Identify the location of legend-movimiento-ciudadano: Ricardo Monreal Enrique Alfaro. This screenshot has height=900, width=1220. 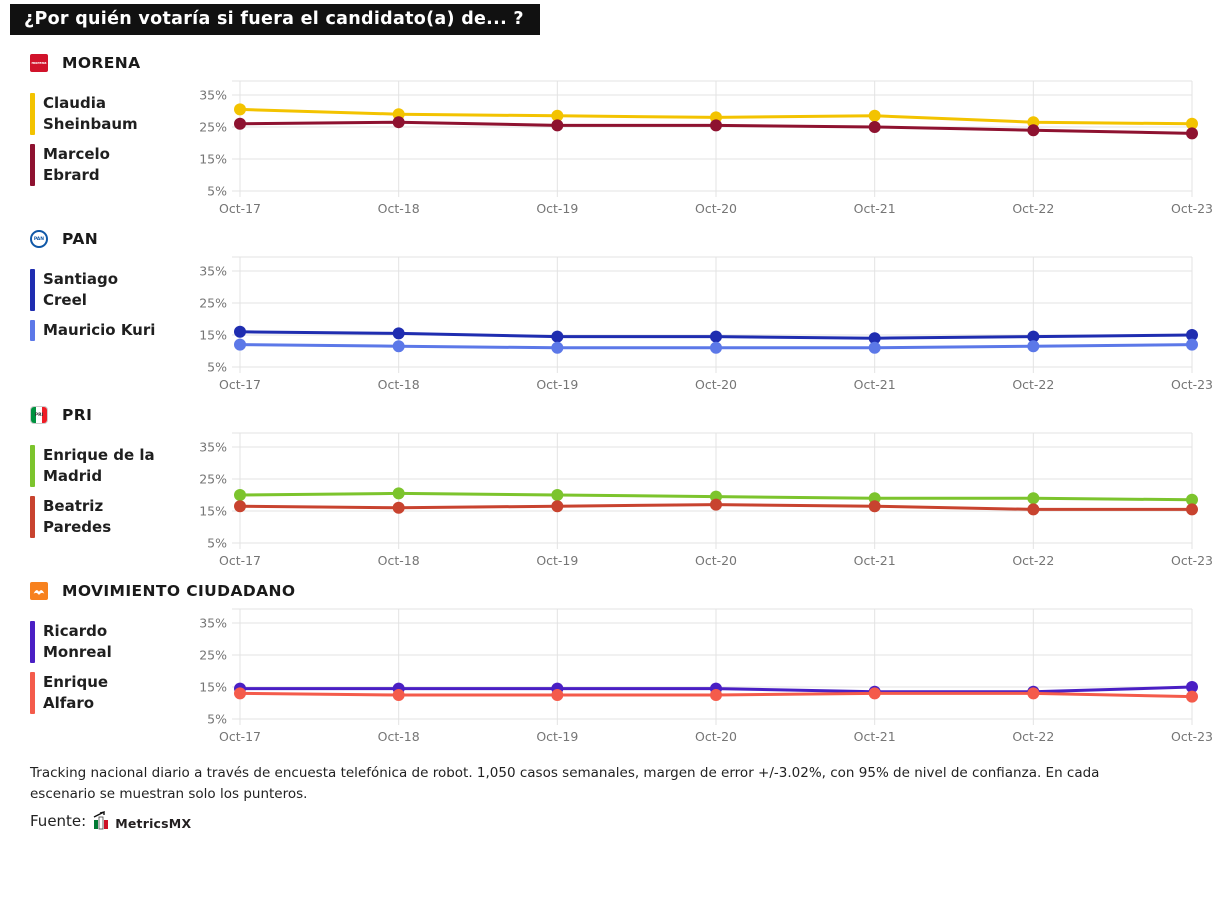
(115, 659).